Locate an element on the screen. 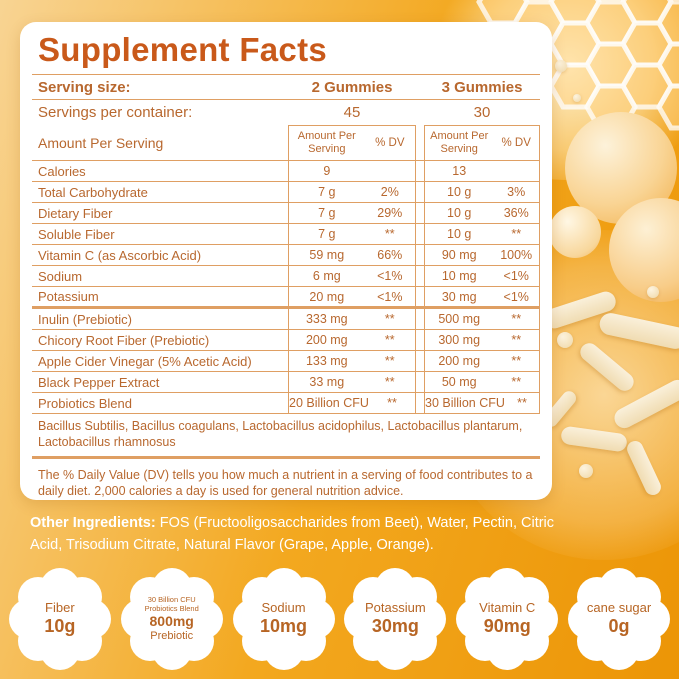 This screenshot has height=679, width=679. col2-header-group: Amount Per Serving % DV is located at coordinates (482, 142).